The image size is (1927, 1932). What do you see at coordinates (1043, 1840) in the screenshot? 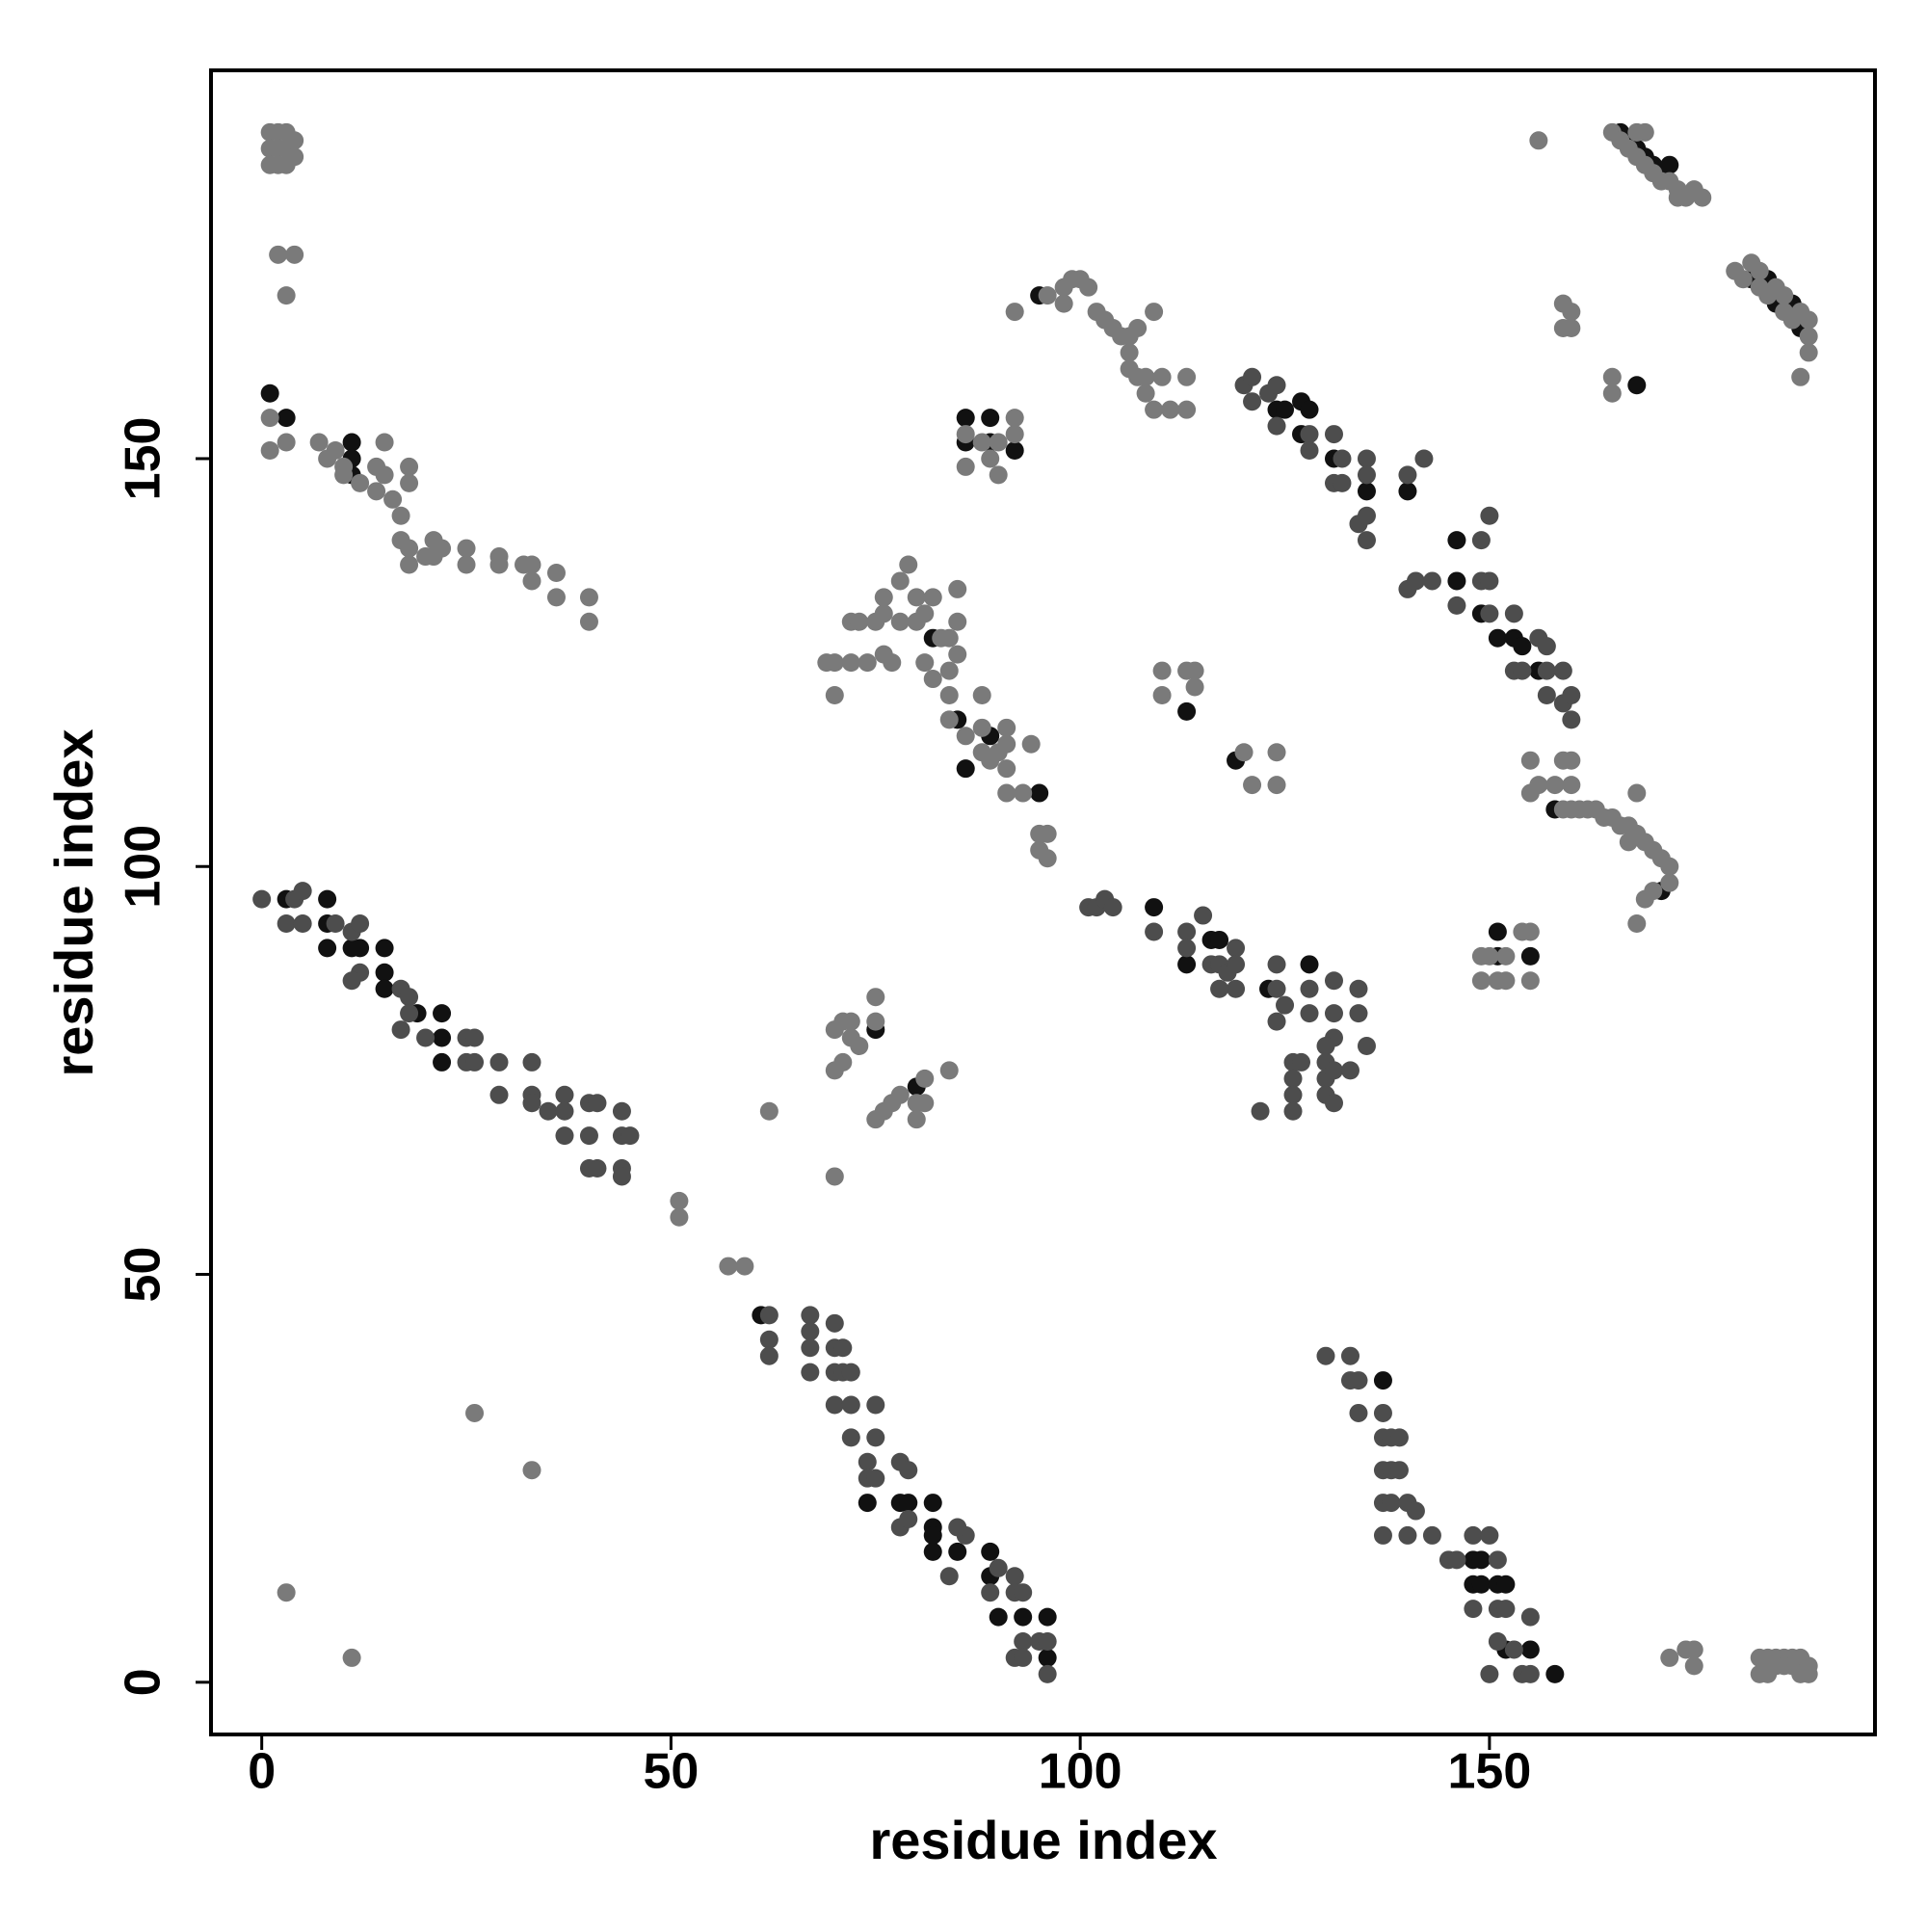
I see `x-axis-label: residue index` at bounding box center [1043, 1840].